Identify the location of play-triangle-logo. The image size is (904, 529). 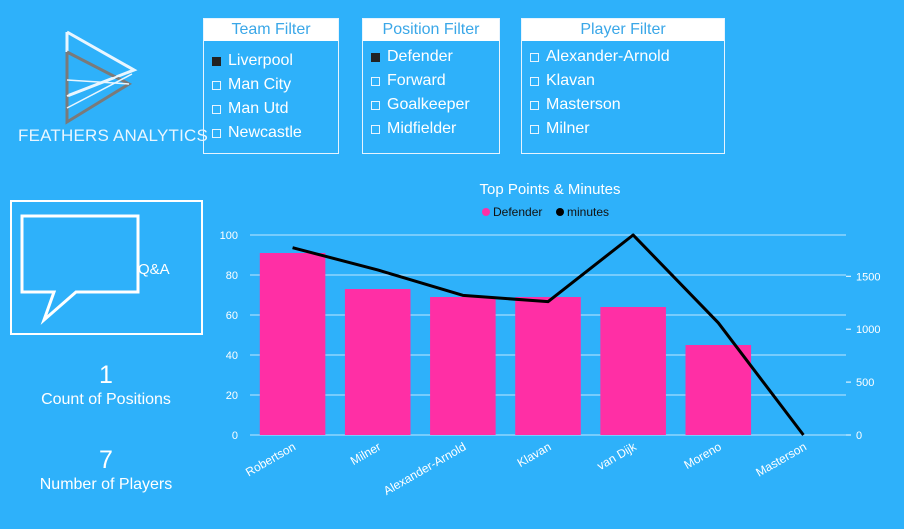
(101, 77).